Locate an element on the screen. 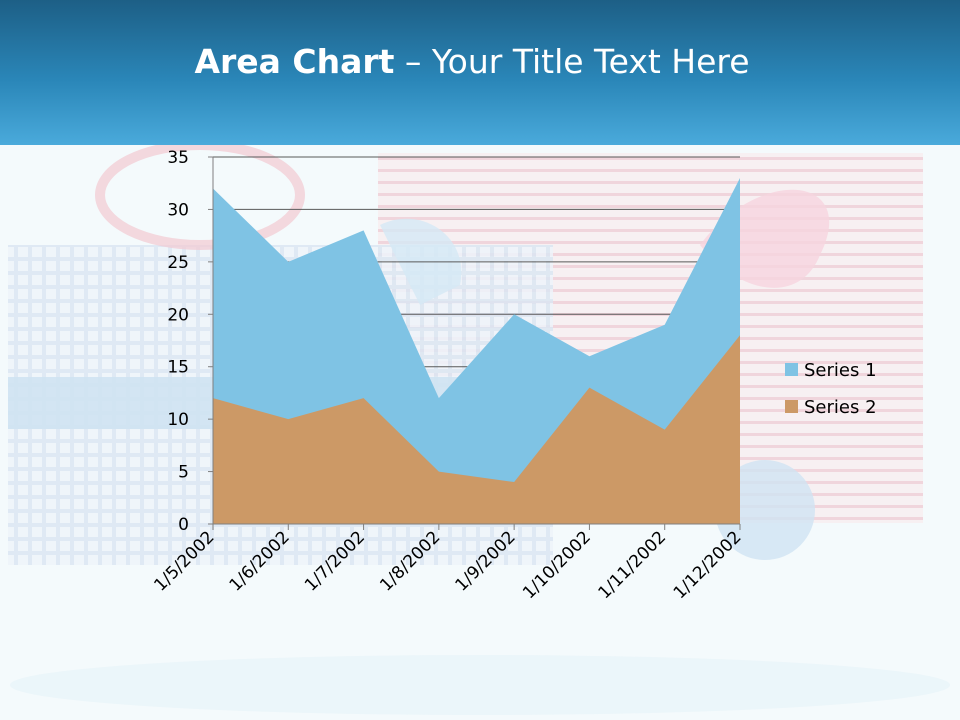 The image size is (960, 720). x-tick-label: 1/12/2002 is located at coordinates (708, 565).